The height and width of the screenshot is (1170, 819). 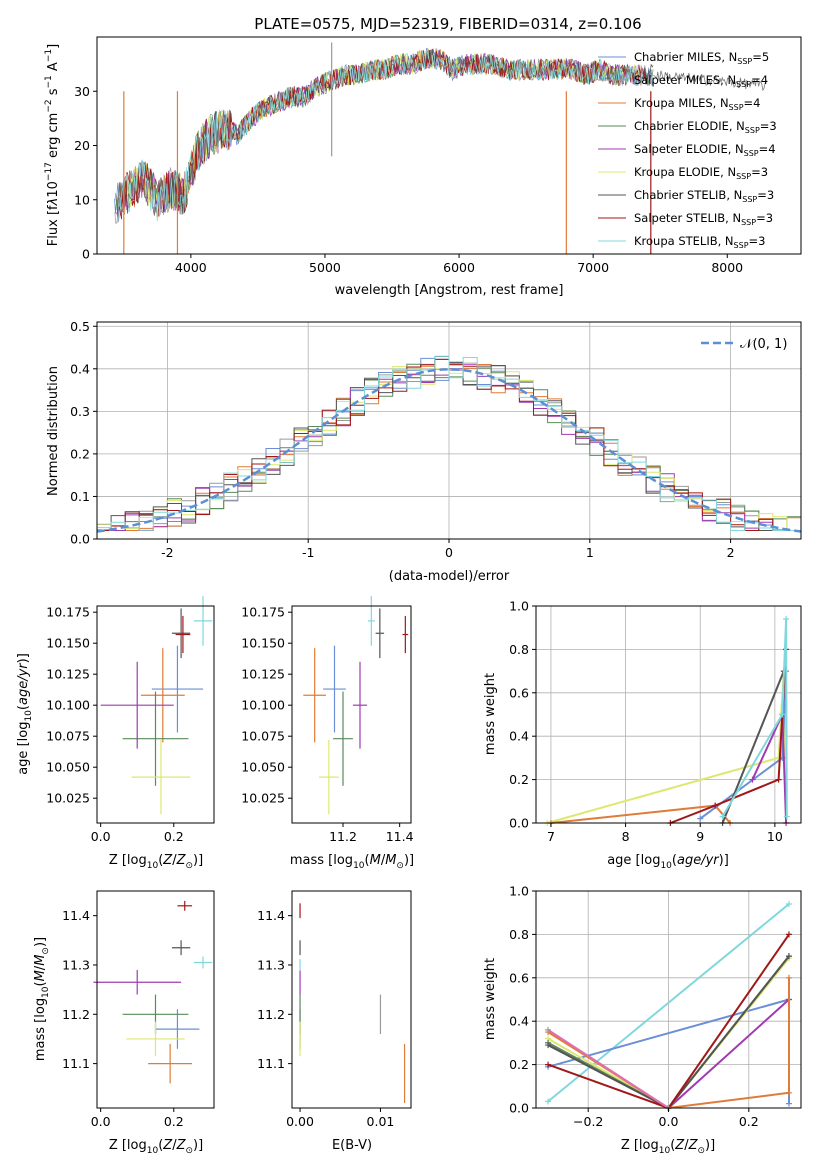 What do you see at coordinates (300, 1121) in the screenshot?
I see `x-tick-label: 0.00` at bounding box center [300, 1121].